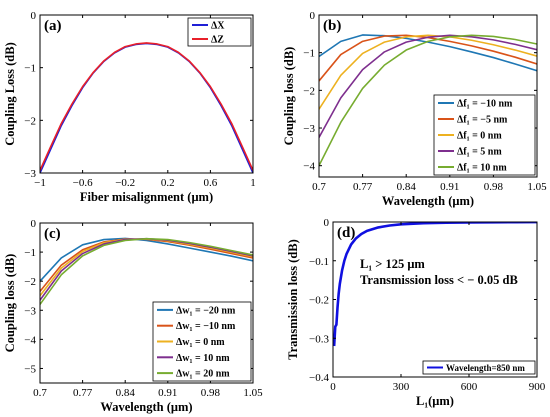  Describe the element at coordinates (206, 326) in the screenshot. I see `legend-label: Δw₁ = −10 nm` at that location.